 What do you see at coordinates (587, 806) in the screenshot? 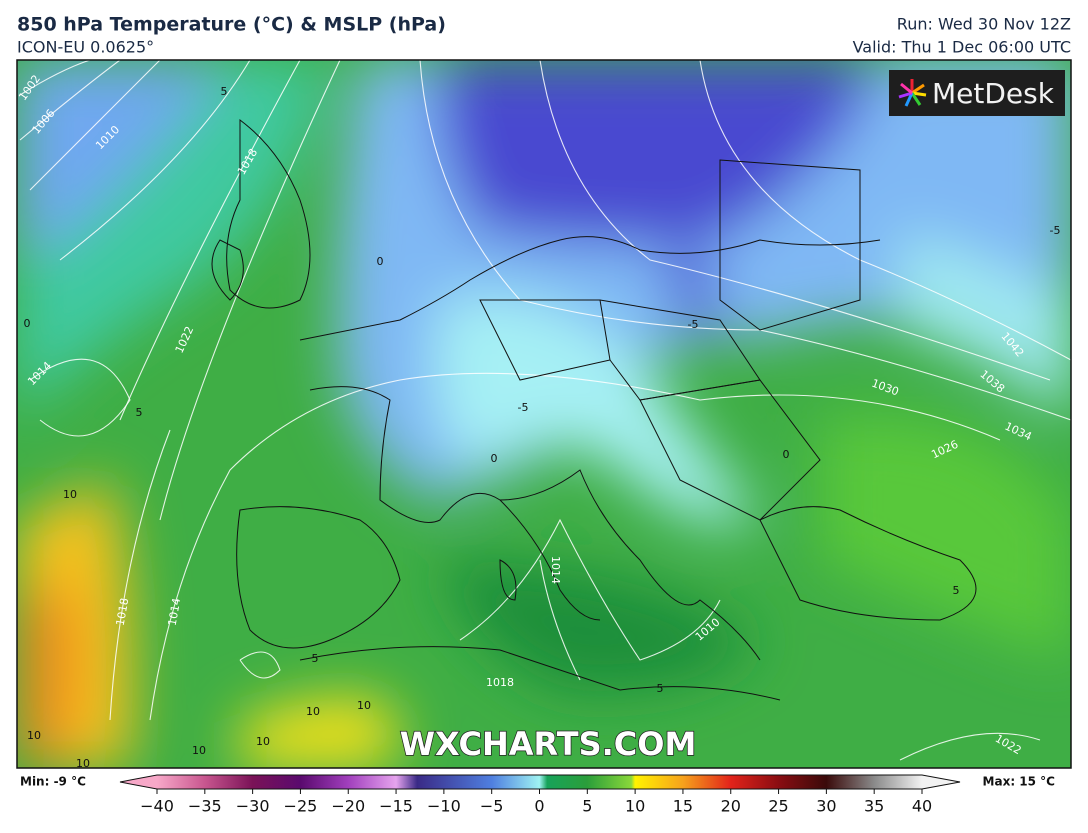
I see `colorbar-tick-label: 5` at bounding box center [587, 806].